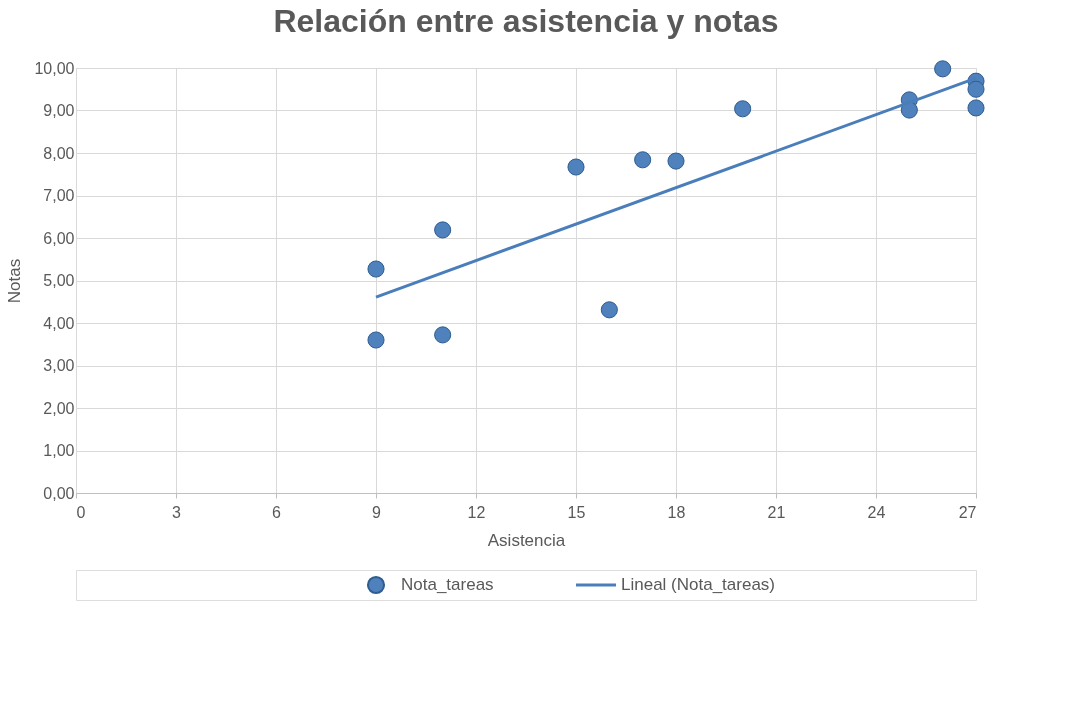 The width and height of the screenshot is (1089, 711). What do you see at coordinates (177, 512) in the screenshot?
I see `x-tick-label: 3` at bounding box center [177, 512].